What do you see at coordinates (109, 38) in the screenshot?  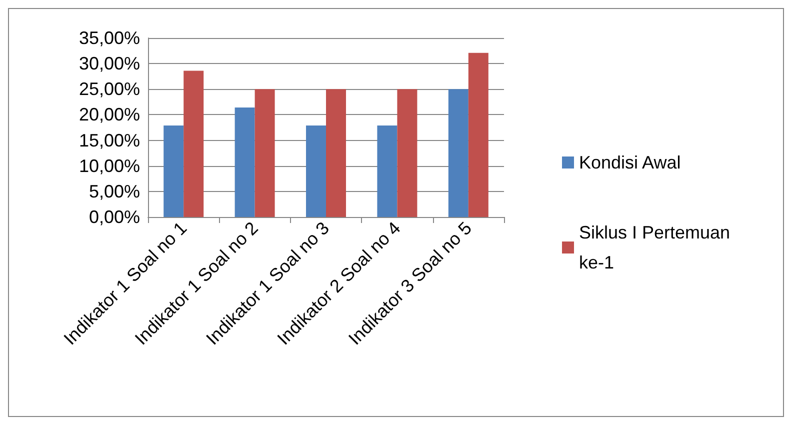 I see `y-tick-label: 35,00%` at bounding box center [109, 38].